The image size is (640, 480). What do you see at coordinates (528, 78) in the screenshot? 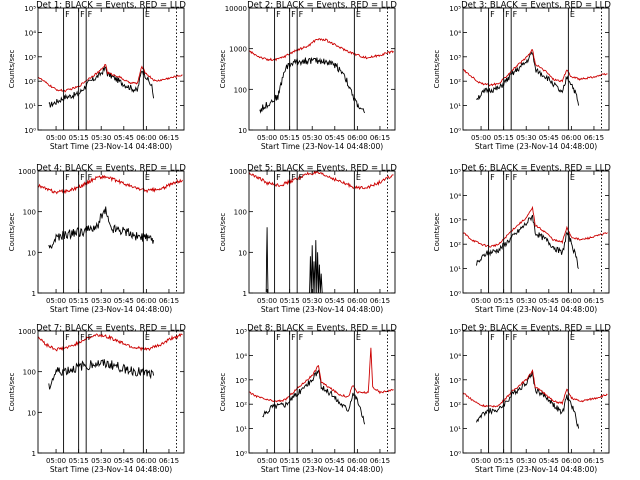
I see `chart3-events-series` at bounding box center [528, 78].